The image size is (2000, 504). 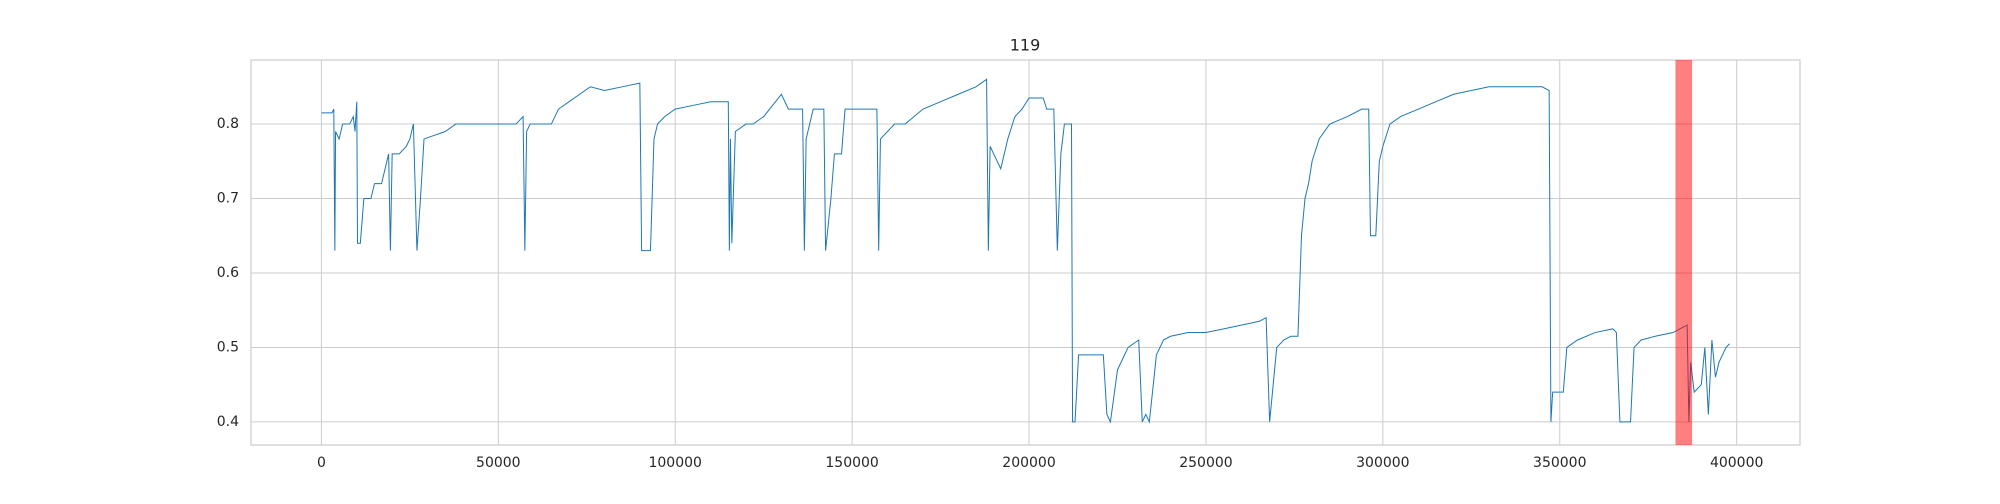 I want to click on x-tick-label: 100000, so click(x=674, y=463).